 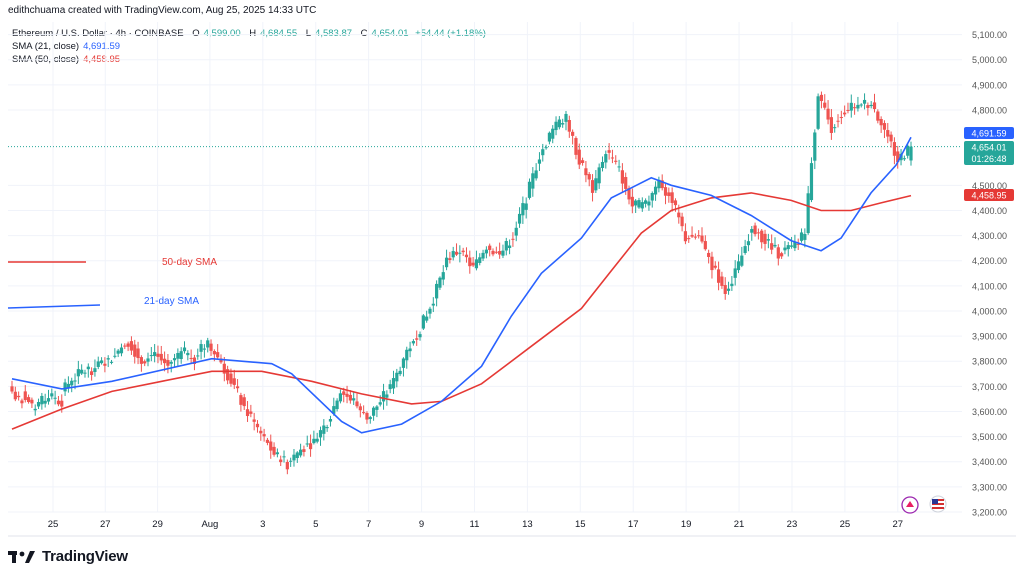 I want to click on x-tick-label: 9, so click(x=421, y=524).